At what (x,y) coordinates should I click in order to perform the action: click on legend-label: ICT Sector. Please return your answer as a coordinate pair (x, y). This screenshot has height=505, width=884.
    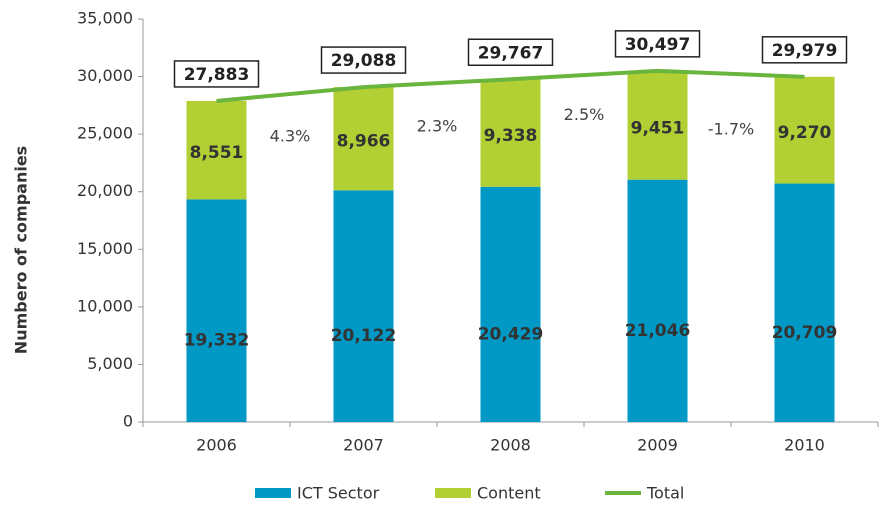
    Looking at the image, I should click on (338, 493).